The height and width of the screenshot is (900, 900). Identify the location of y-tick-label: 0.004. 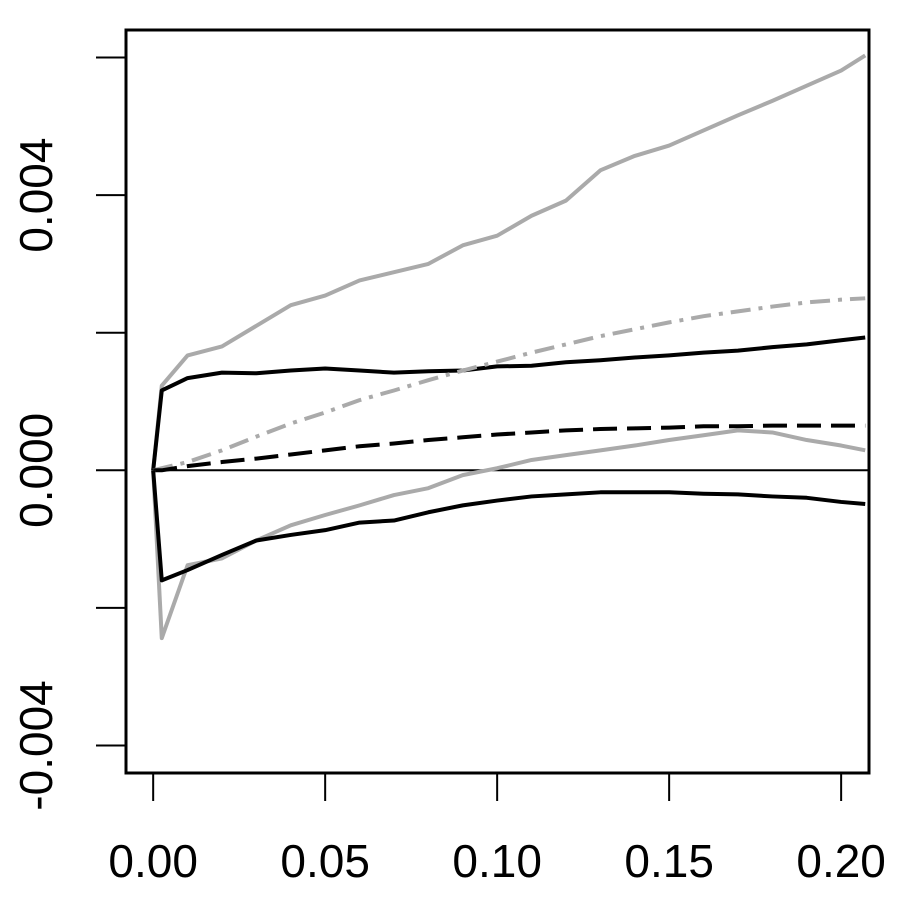
(36, 195).